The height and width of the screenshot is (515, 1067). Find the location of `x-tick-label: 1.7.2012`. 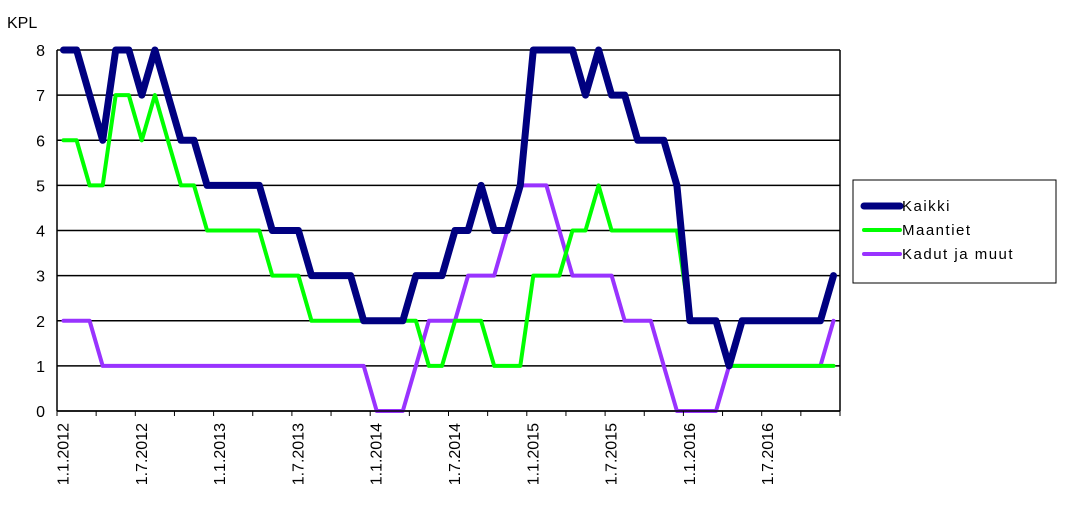

x-tick-label: 1.7.2012 is located at coordinates (142, 454).